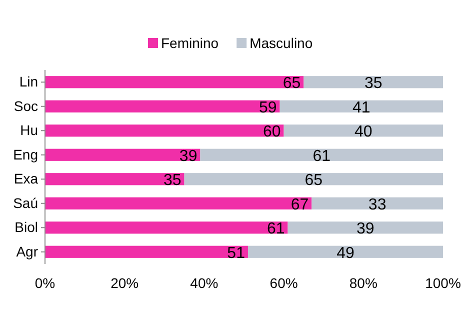  Describe the element at coordinates (268, 107) in the screenshot. I see `data-label: 59` at that location.